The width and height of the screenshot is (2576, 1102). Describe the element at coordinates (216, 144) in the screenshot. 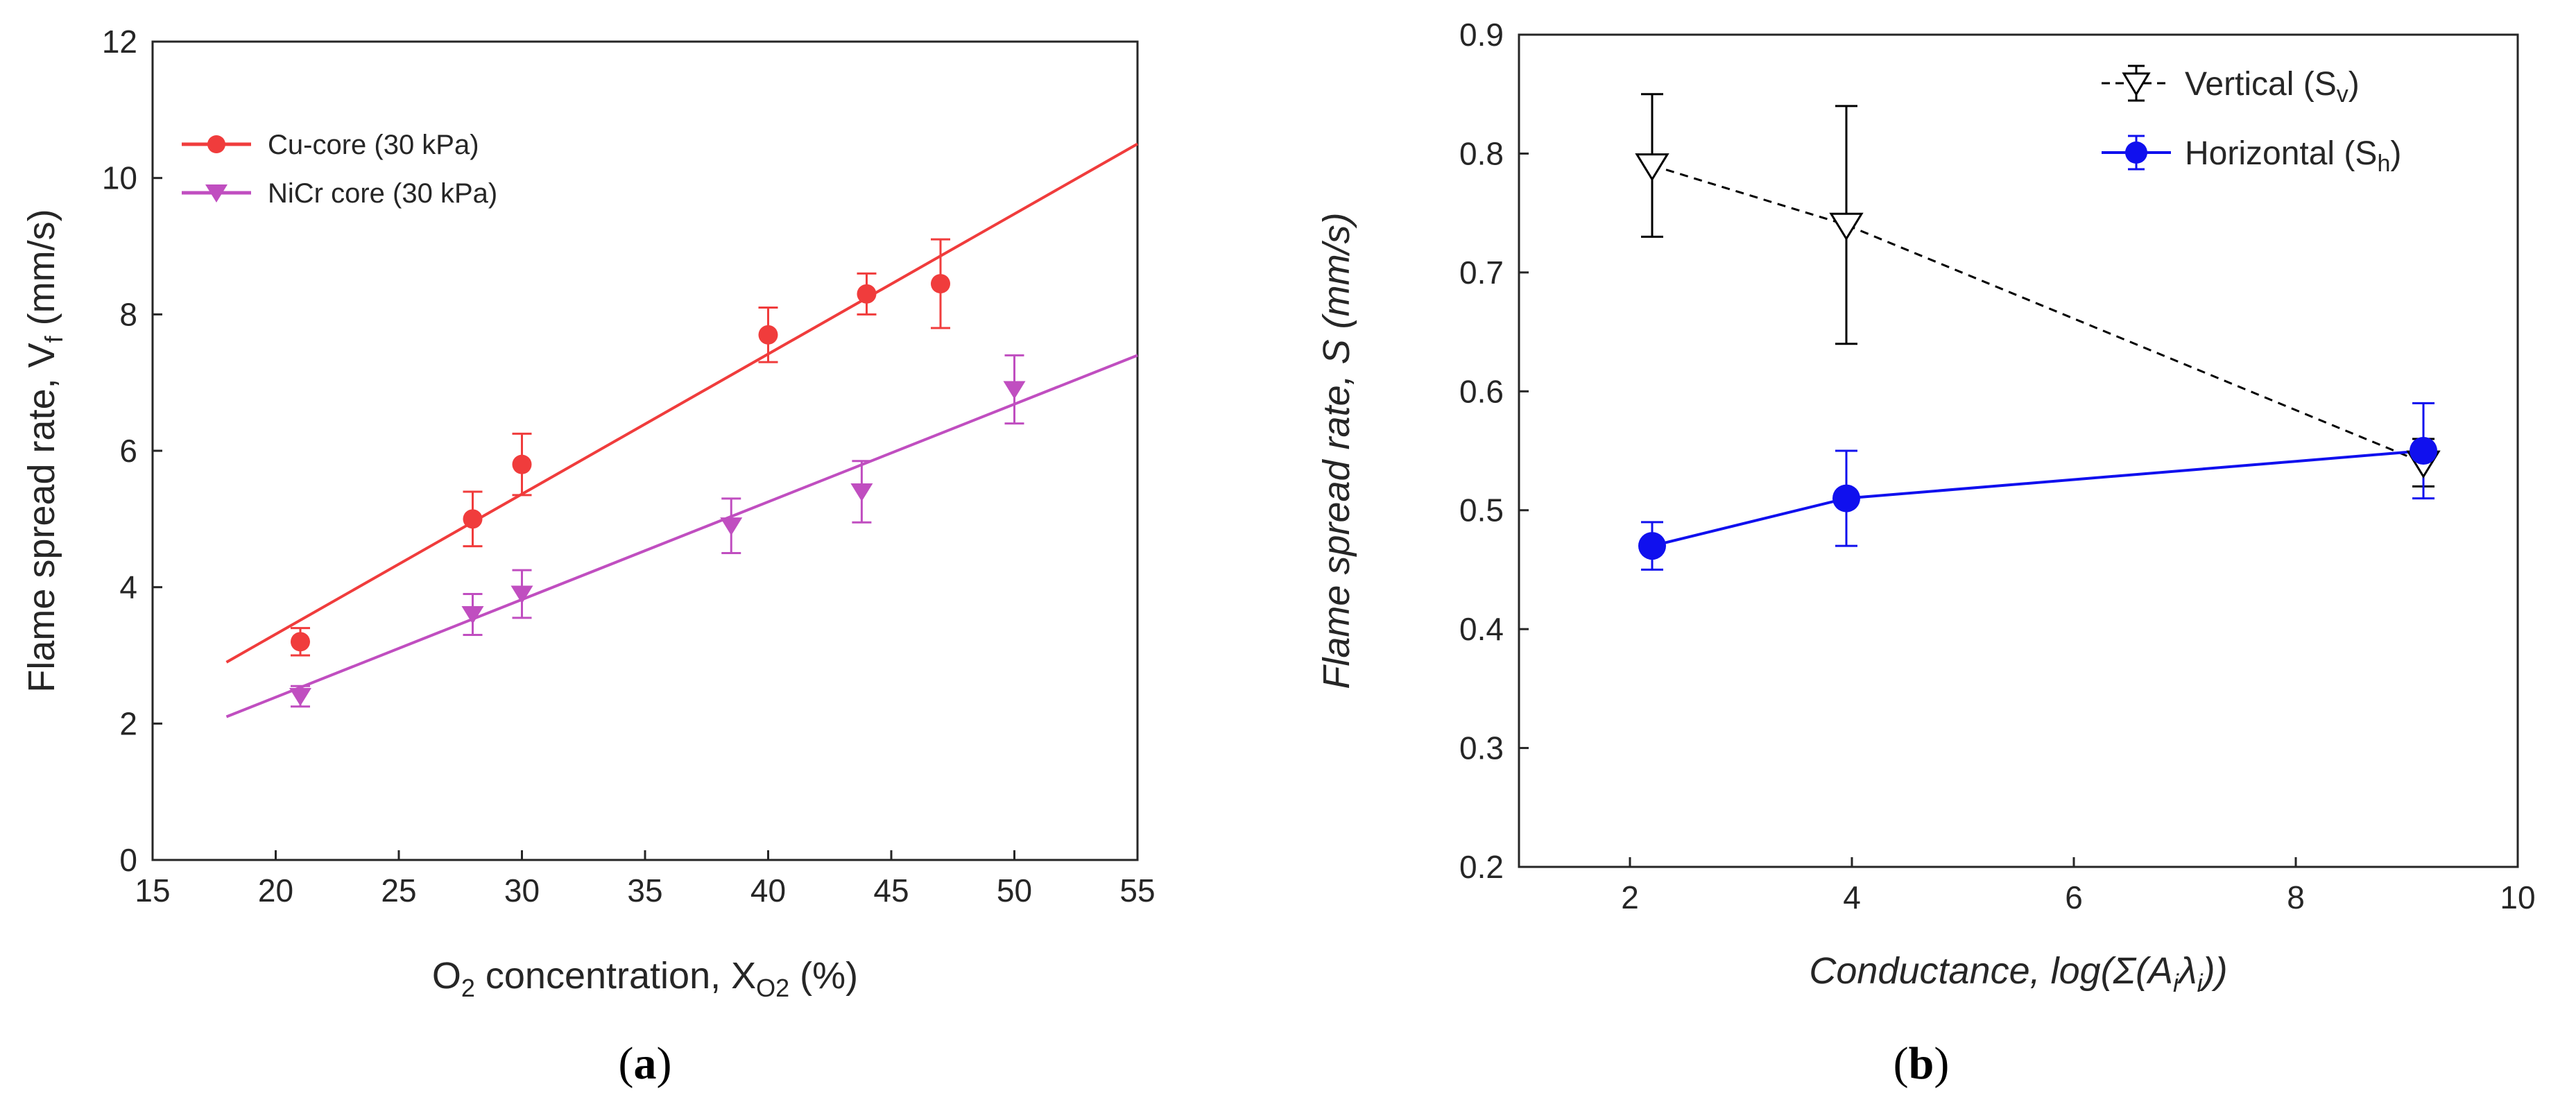

I see `legend-marker-cu` at that location.